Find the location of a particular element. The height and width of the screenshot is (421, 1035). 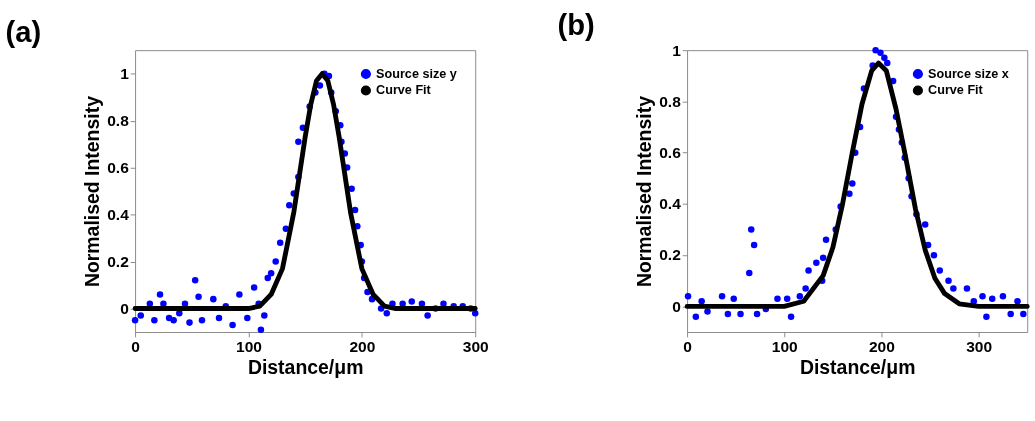

chart-title: (a) is located at coordinates (23, 32).